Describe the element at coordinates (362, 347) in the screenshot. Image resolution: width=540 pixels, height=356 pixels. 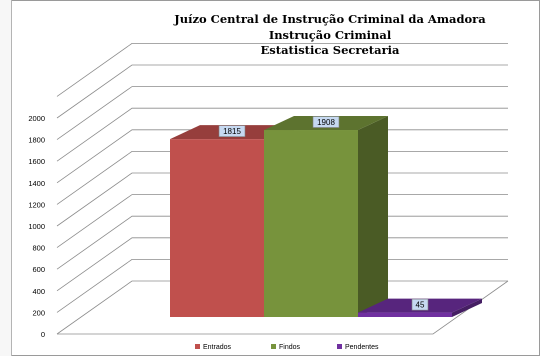
I see `legend-label-pendentes: Pendentes` at that location.